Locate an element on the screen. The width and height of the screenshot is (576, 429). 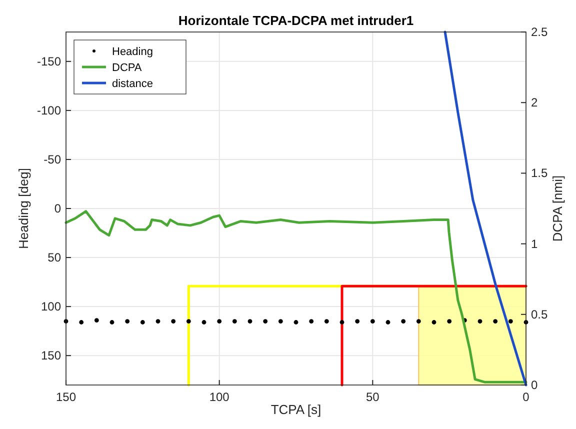
y-axis-title: Heading [deg] is located at coordinates (23, 208).